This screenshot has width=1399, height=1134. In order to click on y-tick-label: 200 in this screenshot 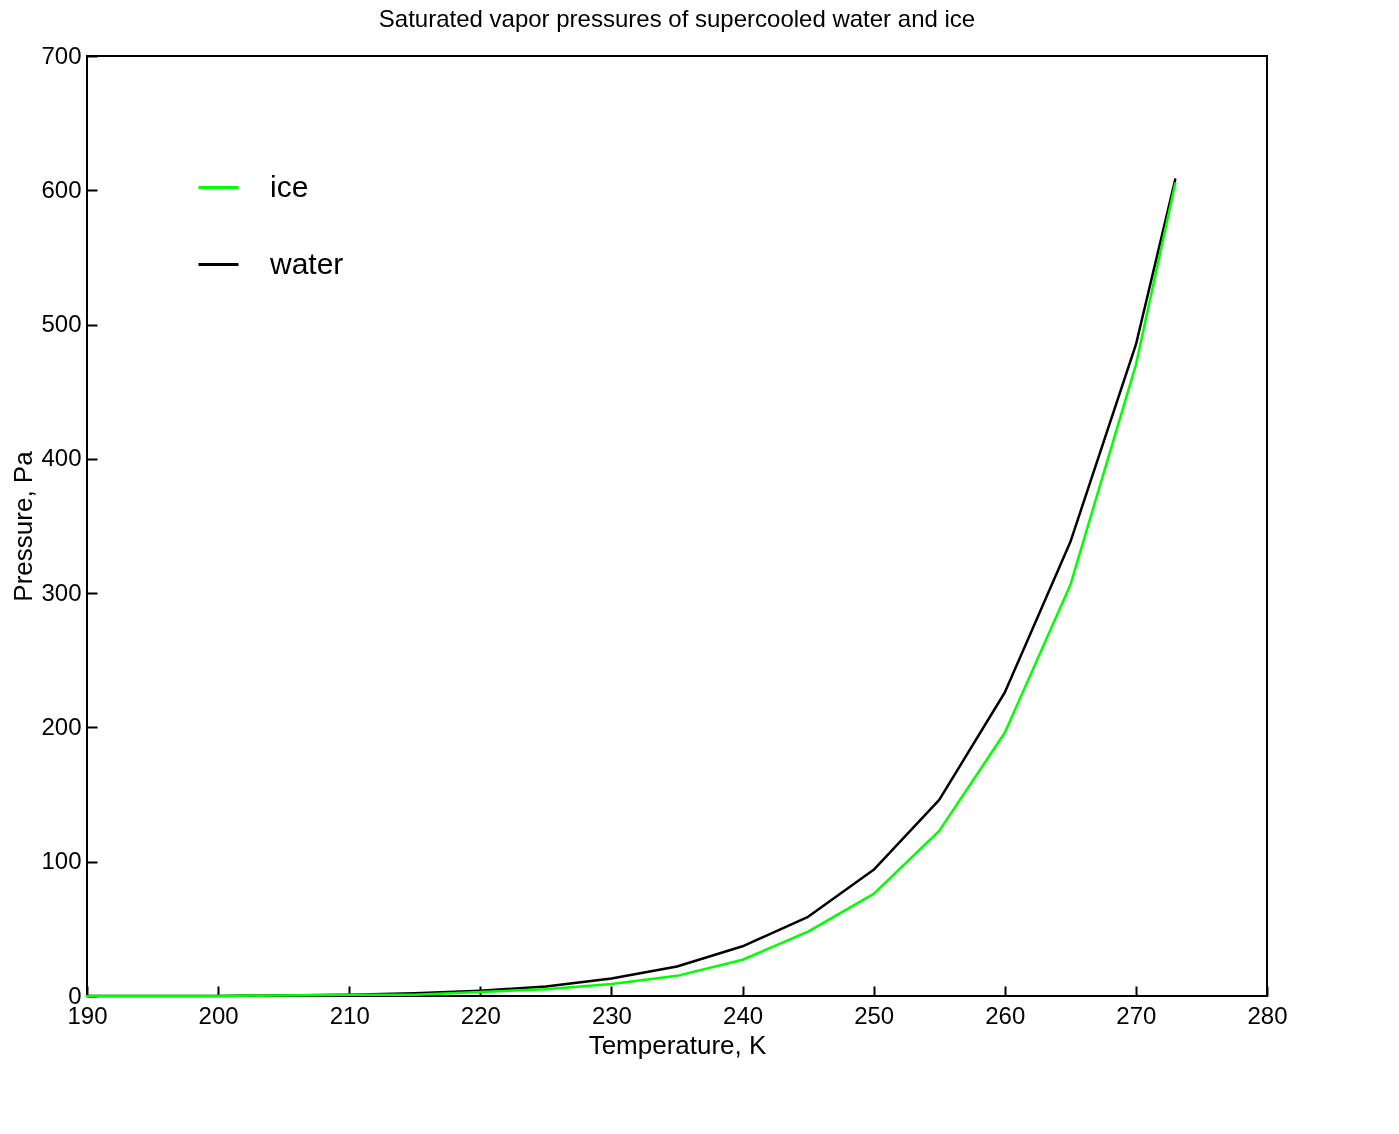, I will do `click(61, 726)`.